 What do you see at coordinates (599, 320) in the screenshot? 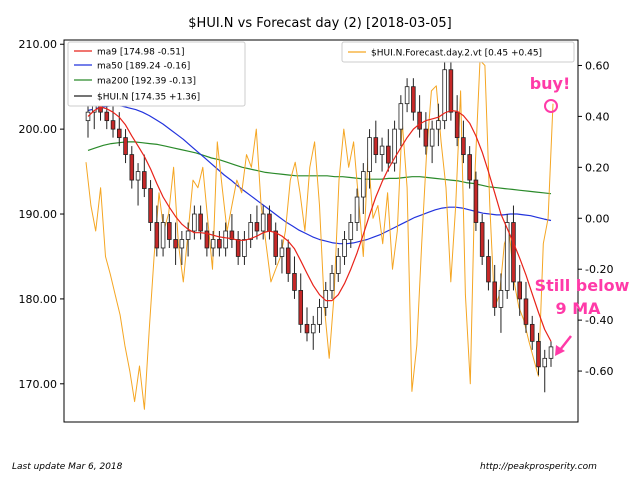
I see `right-tick-label: -0.40` at bounding box center [599, 320].